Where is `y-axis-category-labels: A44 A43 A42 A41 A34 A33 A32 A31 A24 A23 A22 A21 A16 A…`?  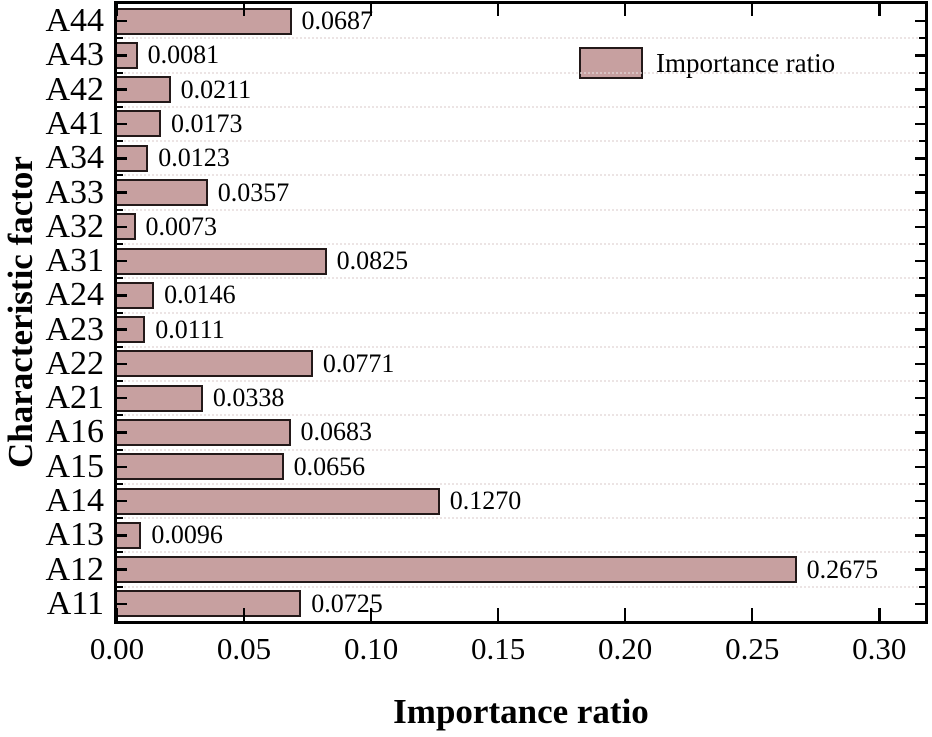 y-axis-category-labels: A44 A43 A42 A41 A34 A33 A32 A31 A24 A23 A22 A21 A16 A… is located at coordinates (52, 312).